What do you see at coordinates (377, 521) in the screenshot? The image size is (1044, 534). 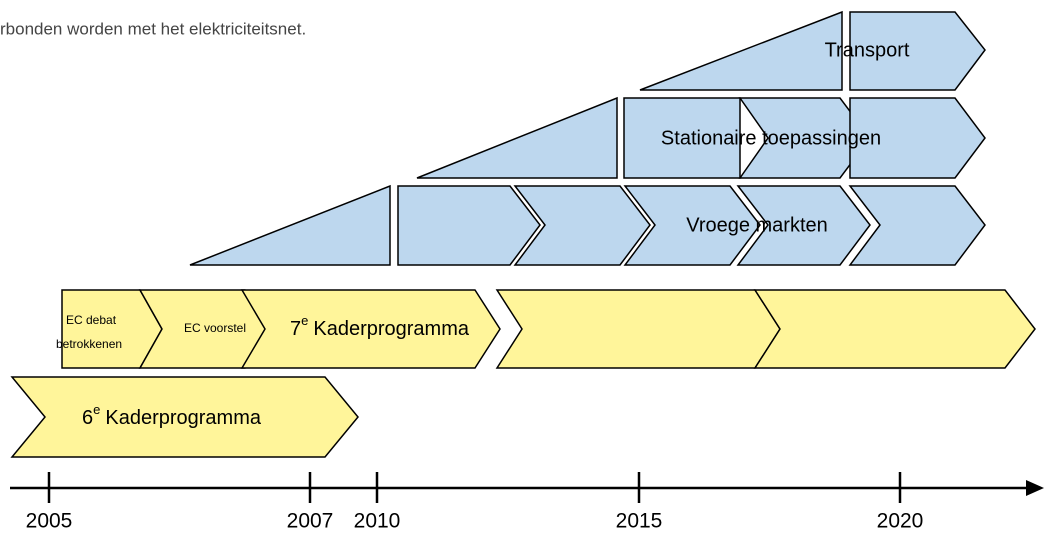 I see `year-label: 2010` at bounding box center [377, 521].